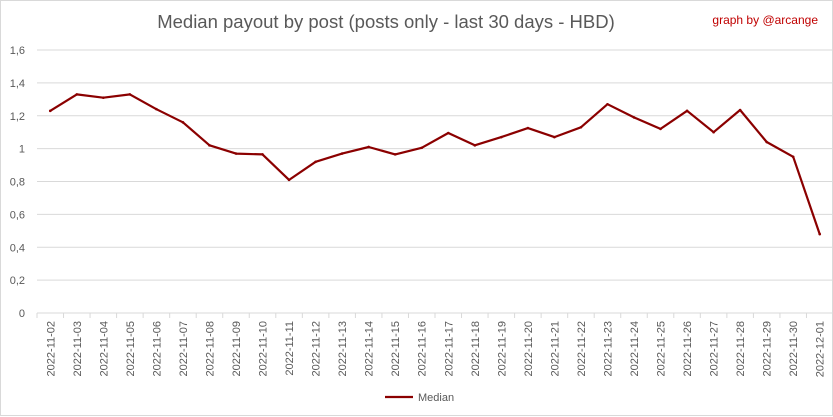 The height and width of the screenshot is (417, 833). I want to click on x-tick-label: 2022-11-24, so click(635, 348).